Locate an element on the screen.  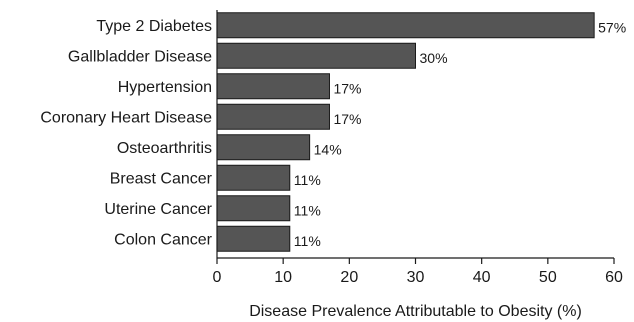
x-ticks: 0 10 20 30 40 50 60 is located at coordinates (418, 272).